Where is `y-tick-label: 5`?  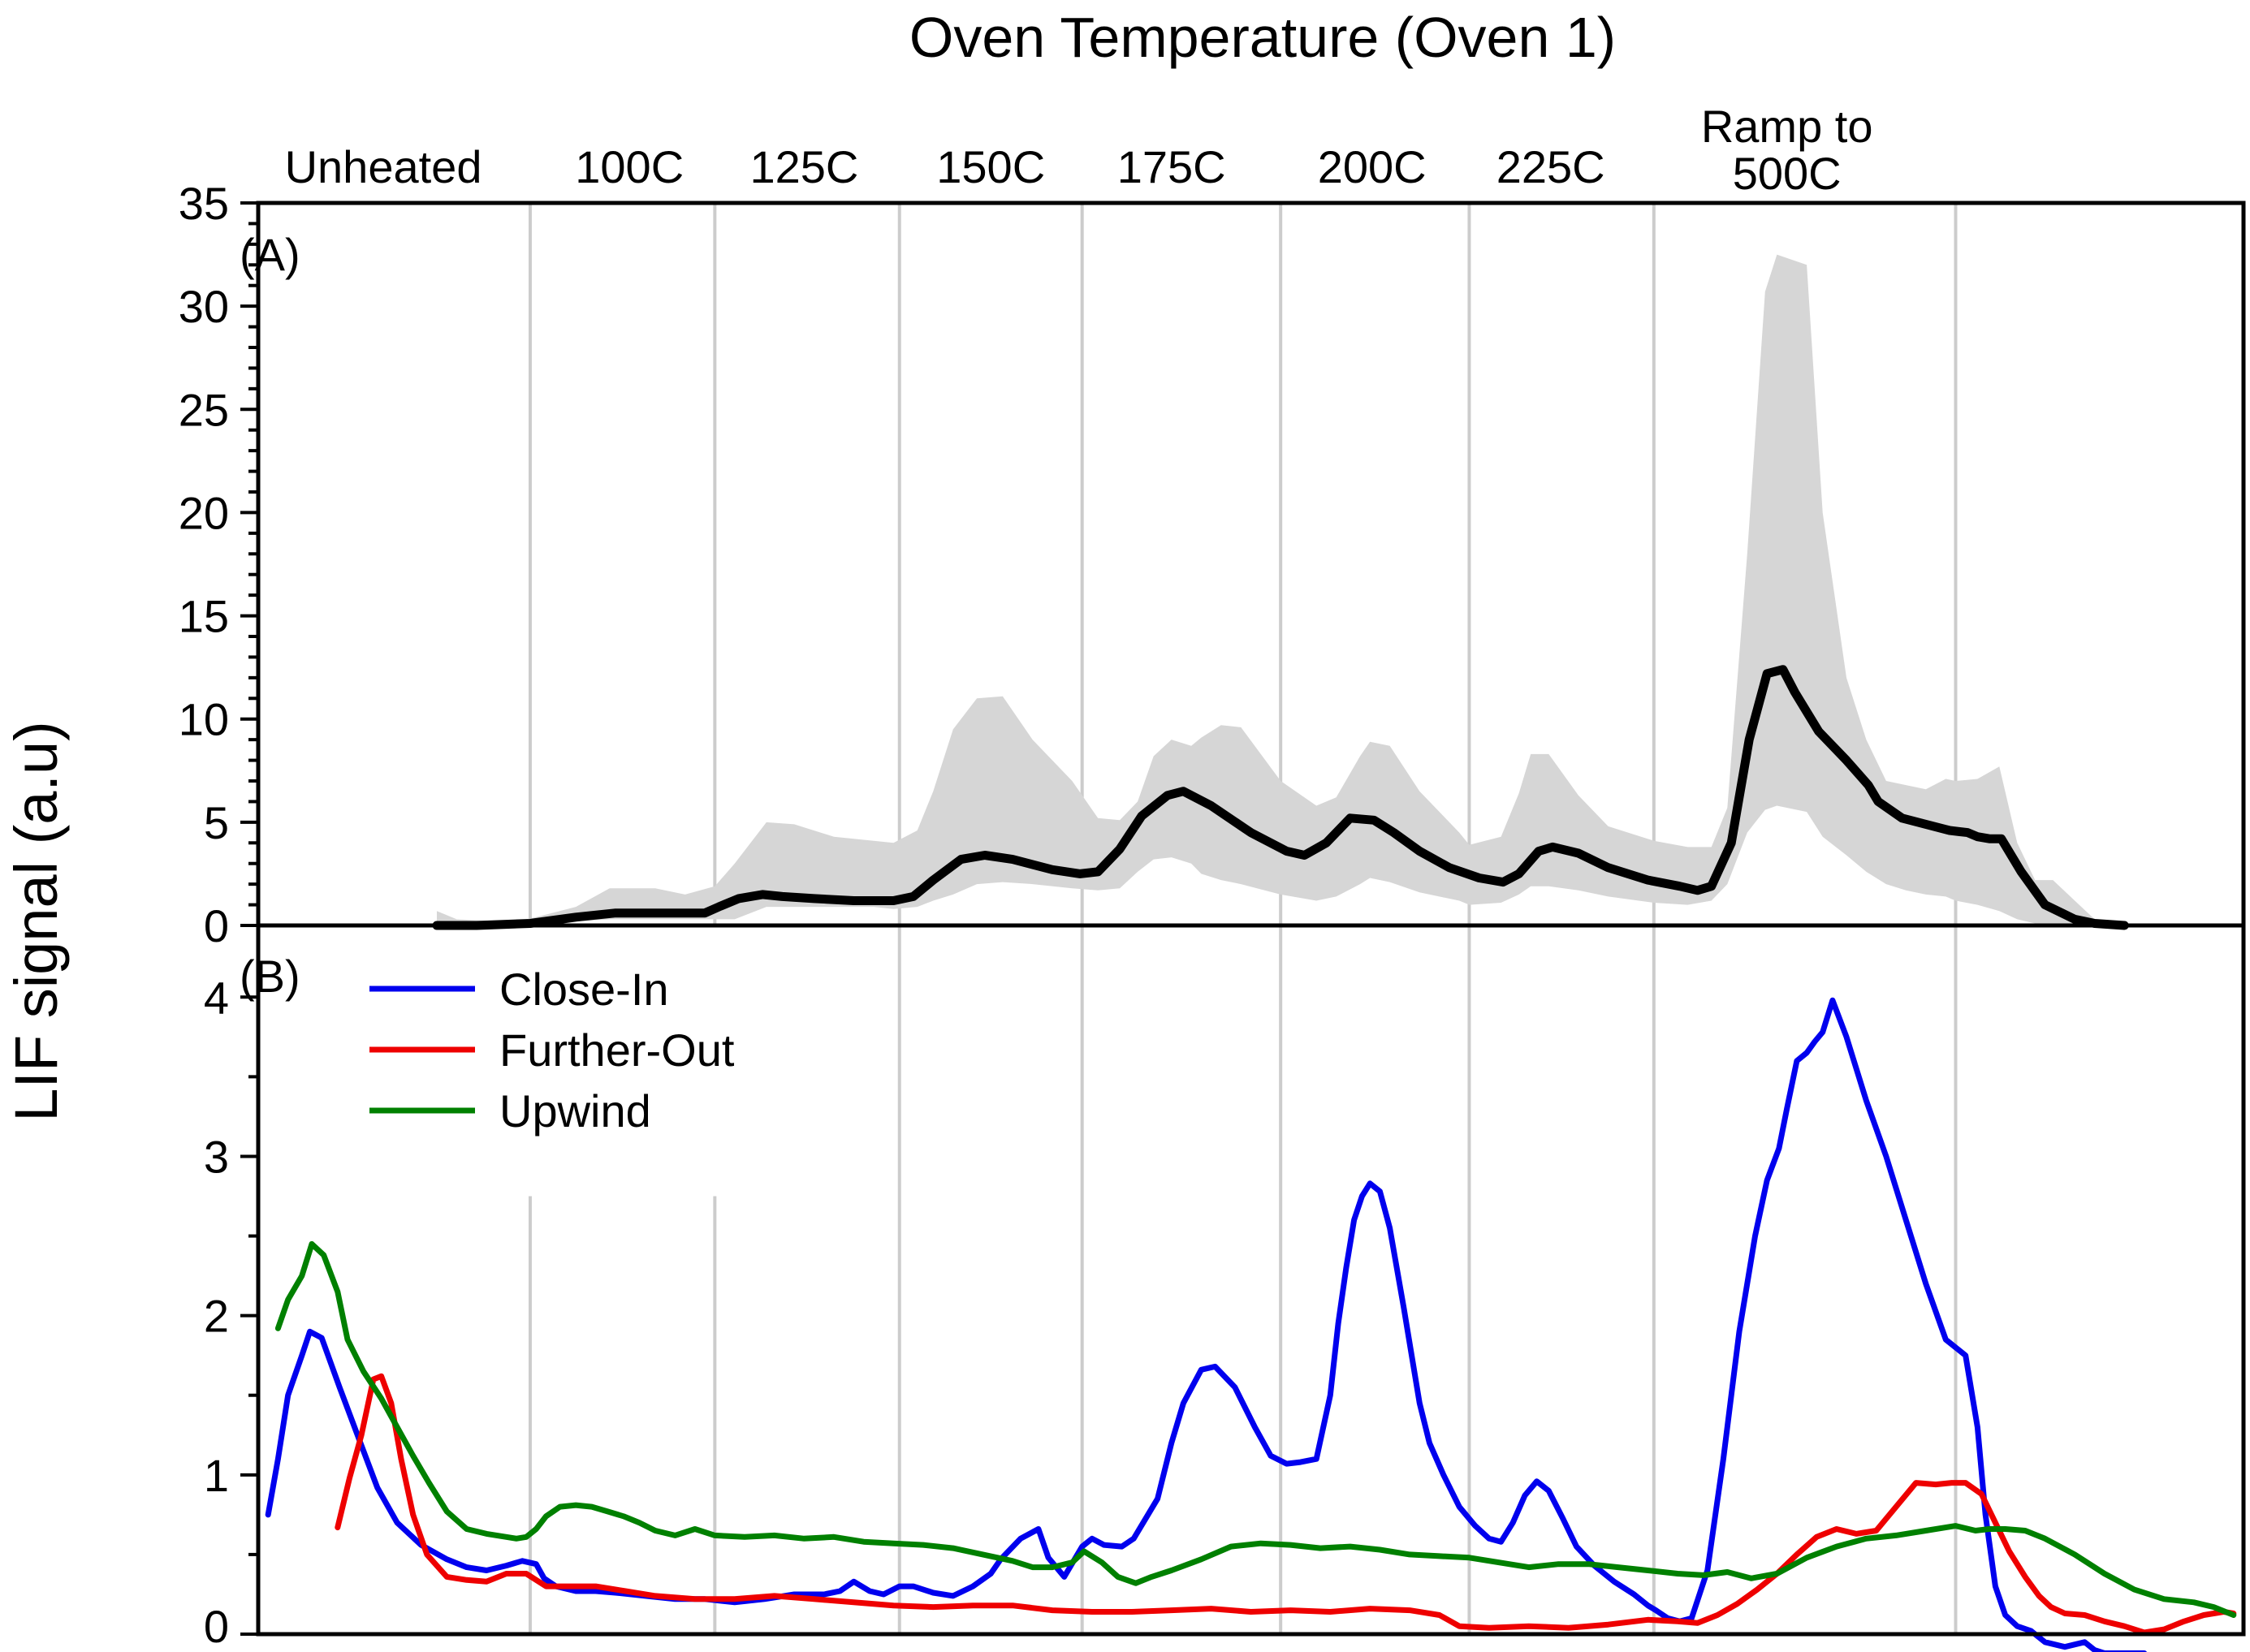
y-tick-label: 5 is located at coordinates (216, 822).